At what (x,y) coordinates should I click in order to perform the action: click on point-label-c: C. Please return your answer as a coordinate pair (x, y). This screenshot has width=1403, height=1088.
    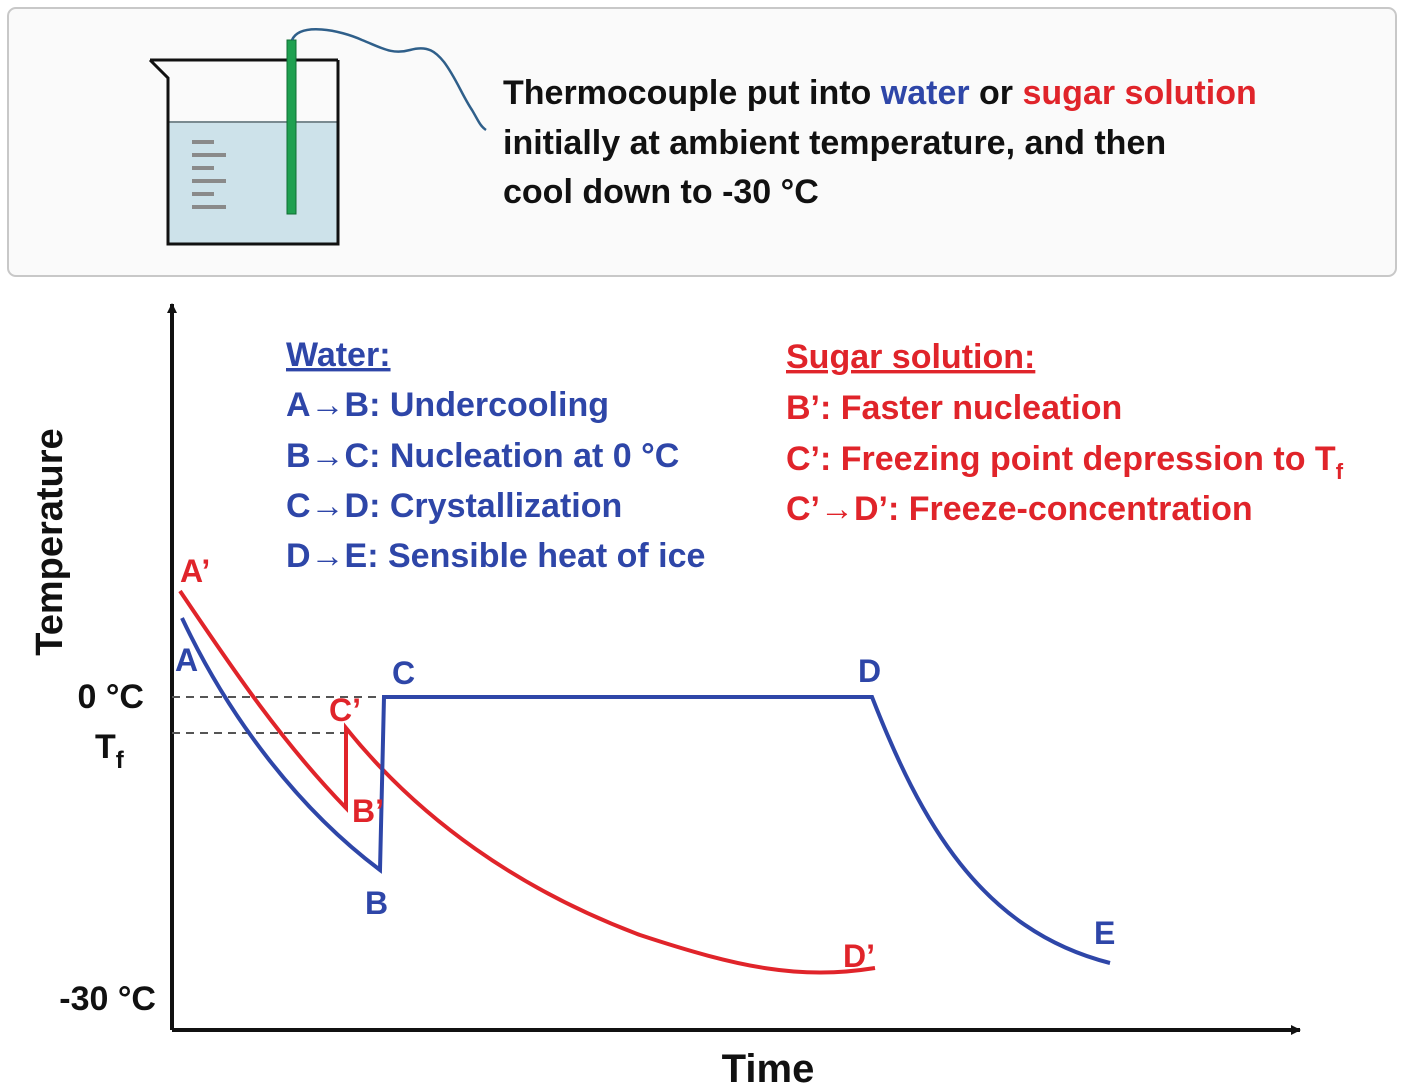
    Looking at the image, I should click on (403, 673).